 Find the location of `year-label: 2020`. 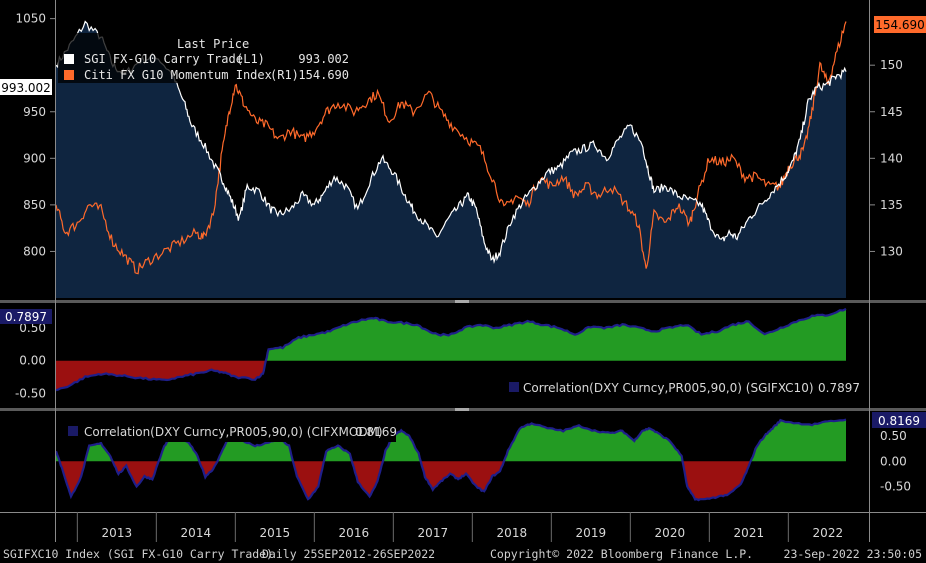

year-label: 2020 is located at coordinates (670, 533).